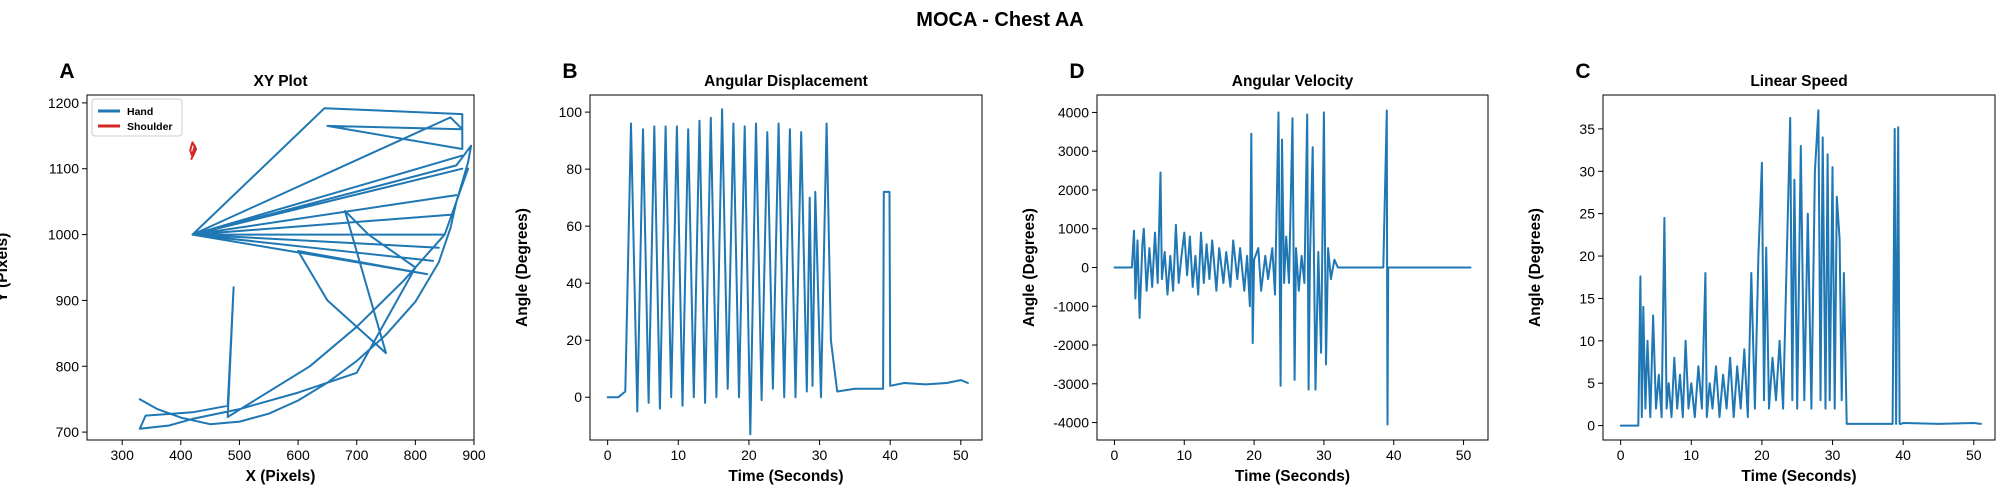  Describe the element at coordinates (1292, 267) in the screenshot. I see `panel-d-series-line` at that location.